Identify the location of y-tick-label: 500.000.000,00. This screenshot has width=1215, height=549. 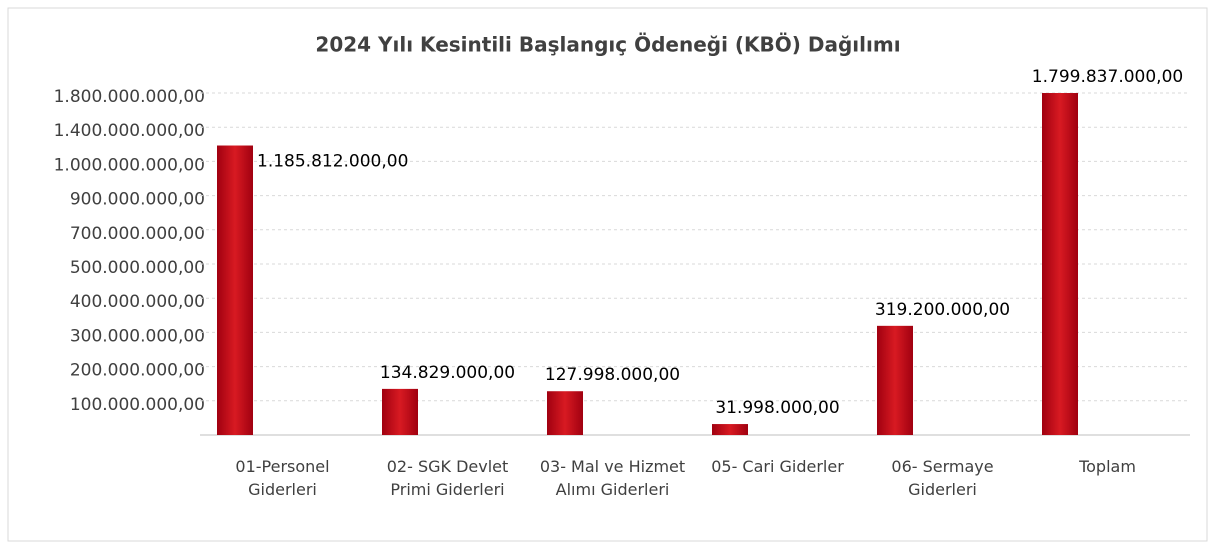
(137, 268).